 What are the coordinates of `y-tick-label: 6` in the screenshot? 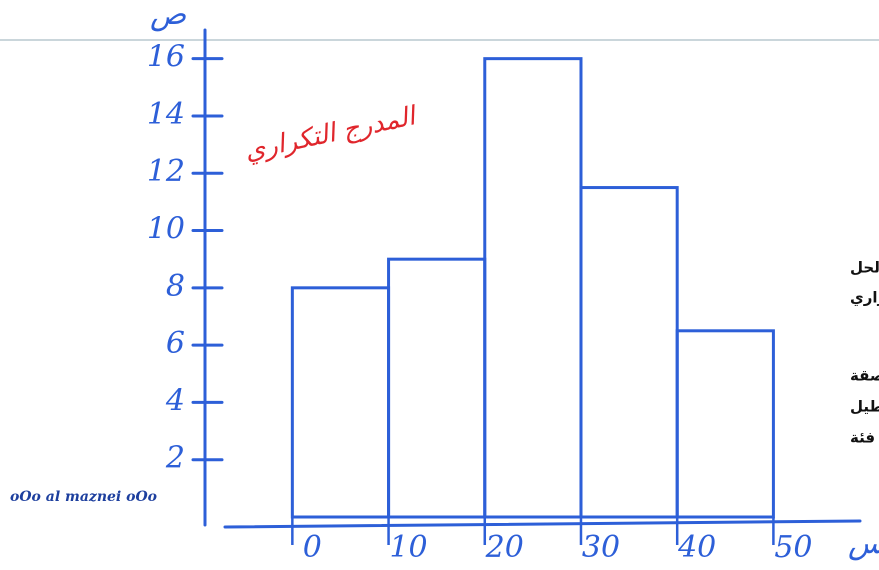 It's located at (175, 343).